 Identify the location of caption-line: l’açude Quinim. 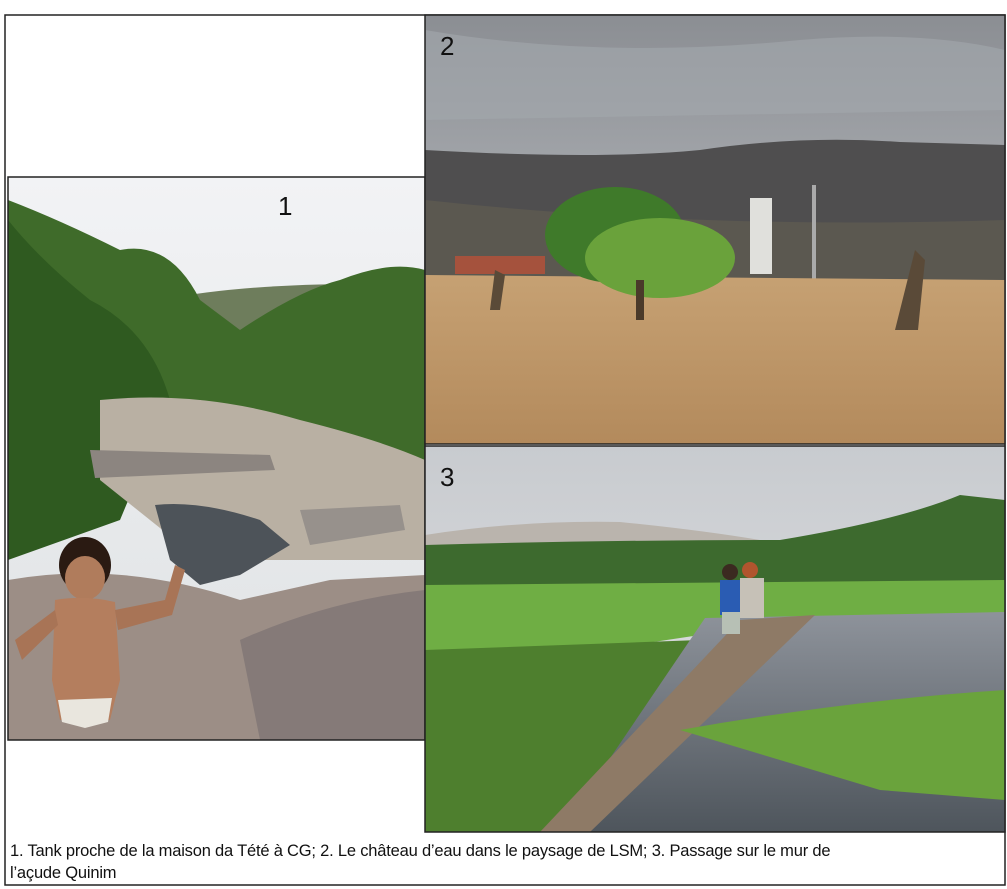
(63, 873).